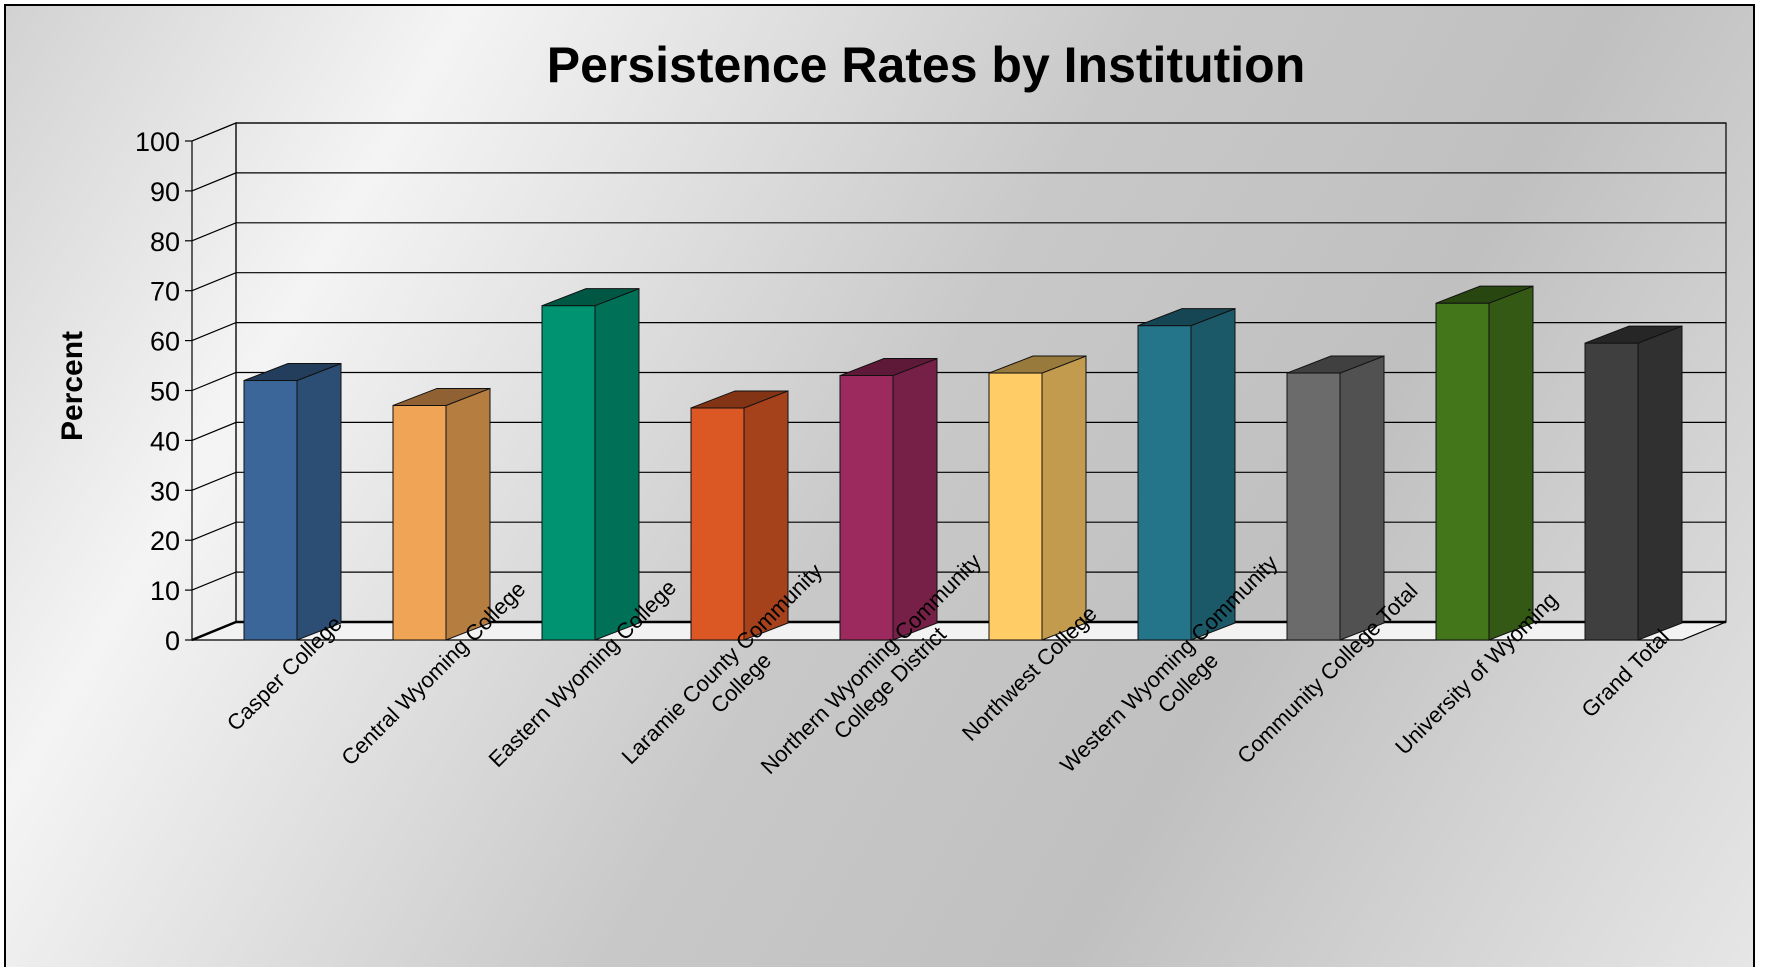 Image resolution: width=1781 pixels, height=969 pixels. Describe the element at coordinates (172, 641) in the screenshot. I see `y-tick-label: 0` at that location.